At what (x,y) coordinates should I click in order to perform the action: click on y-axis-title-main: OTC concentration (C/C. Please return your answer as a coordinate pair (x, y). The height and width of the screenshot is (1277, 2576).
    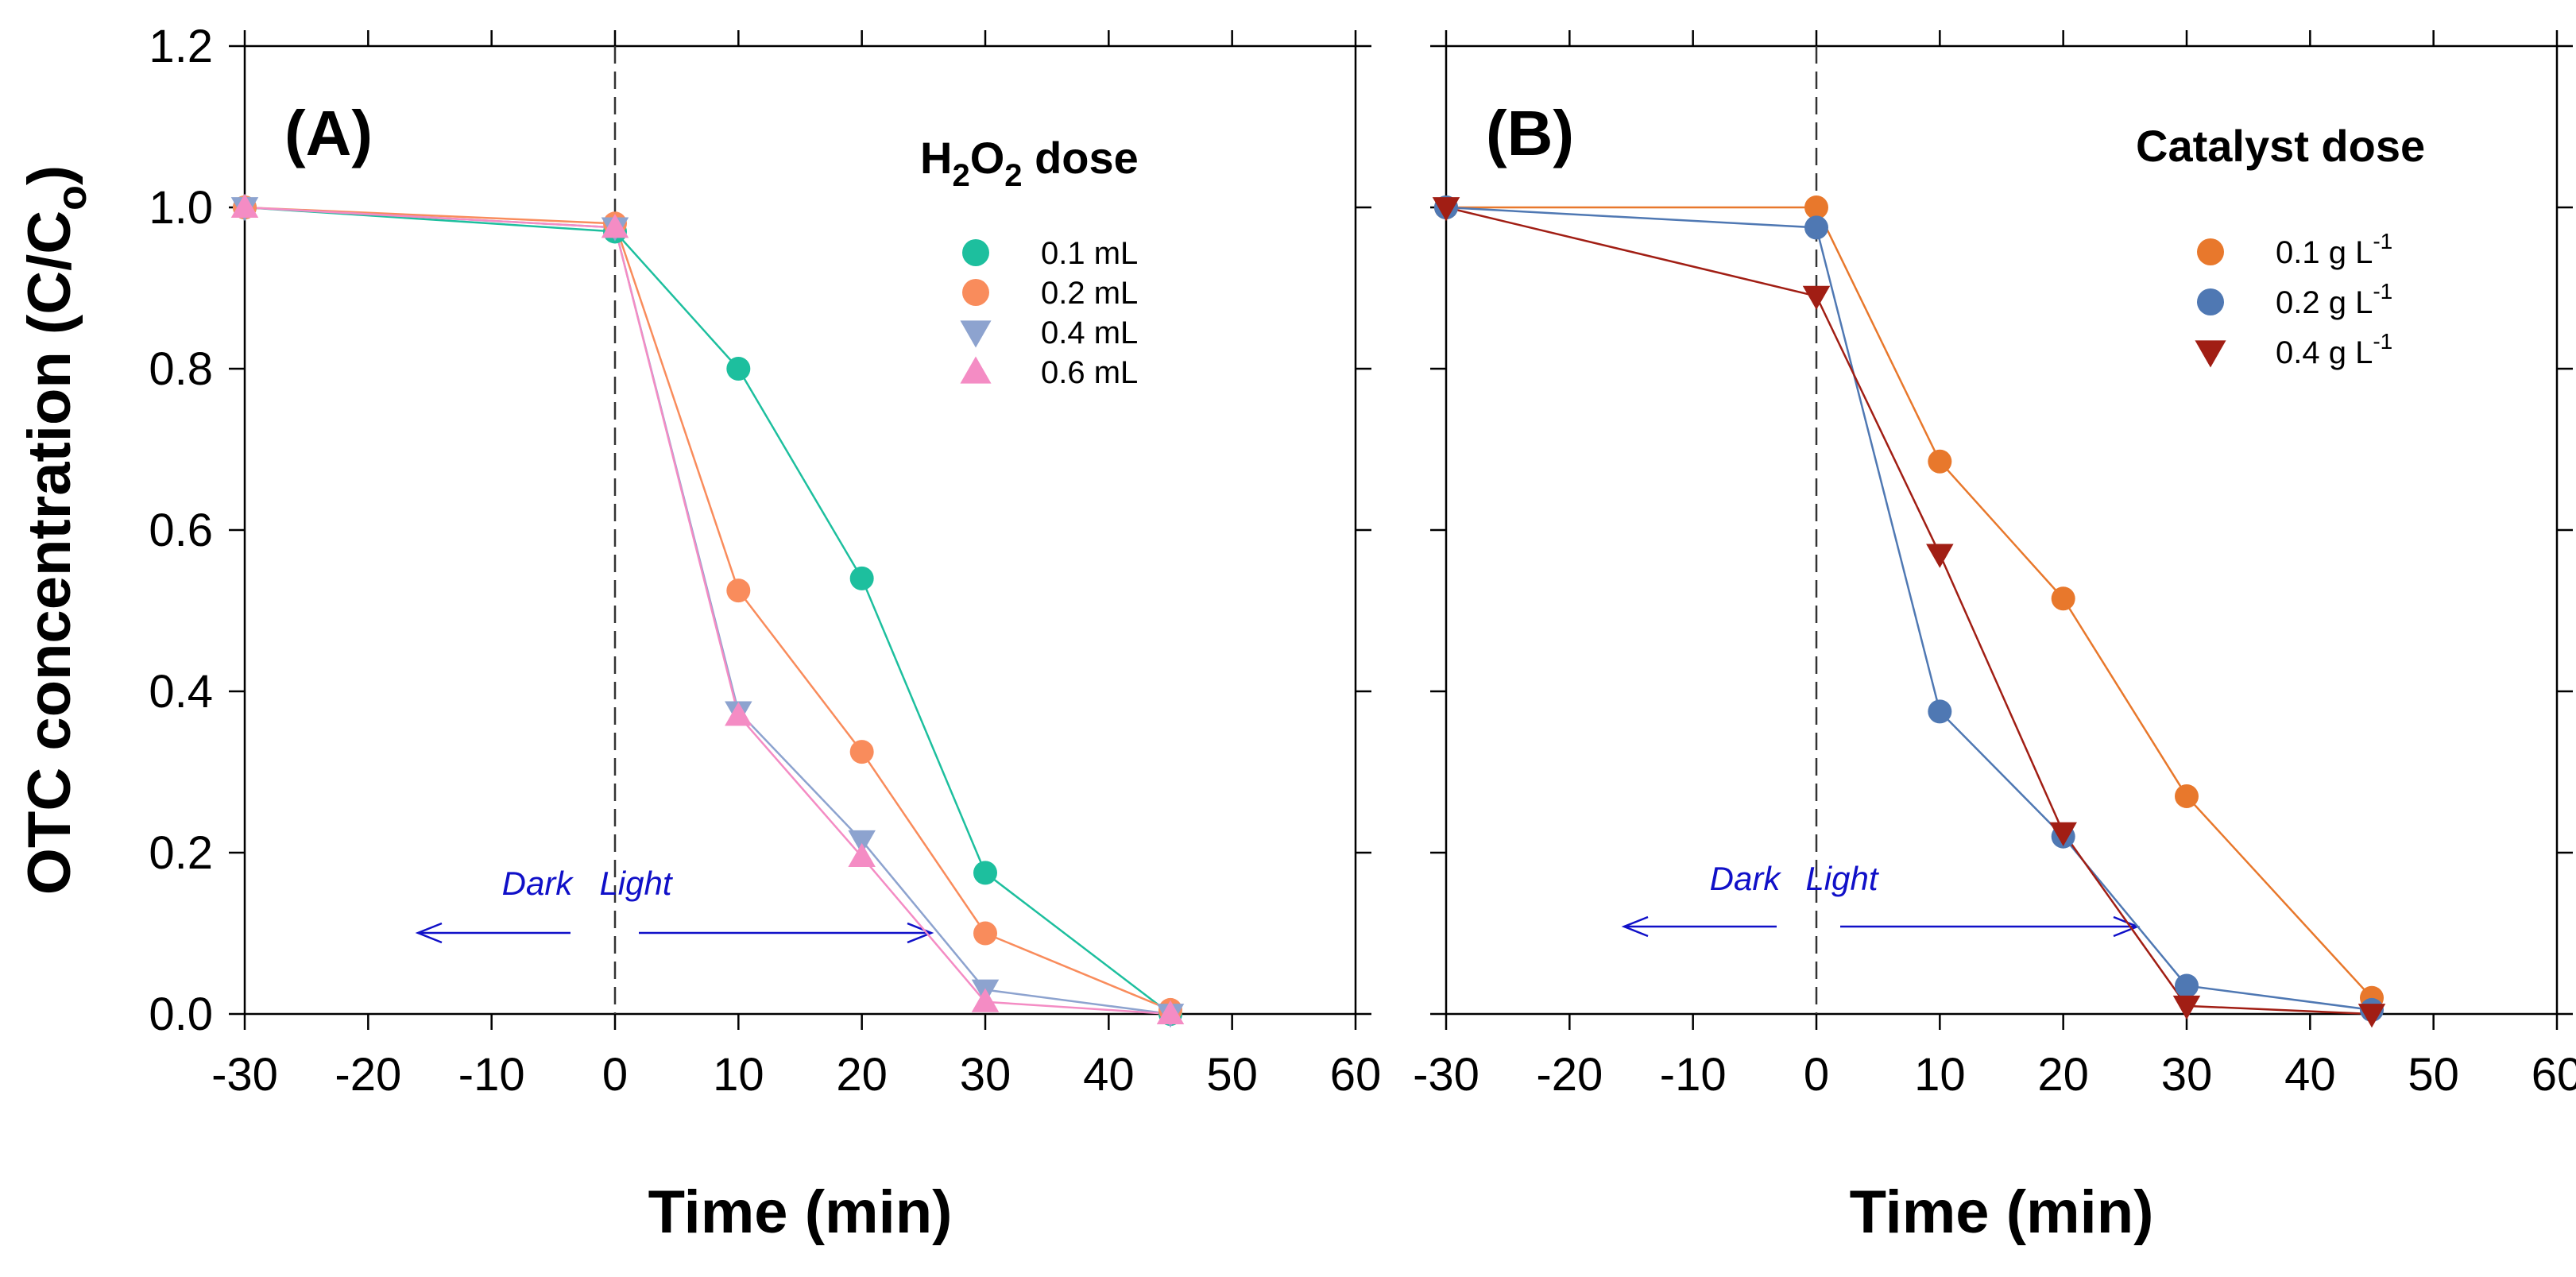
    Looking at the image, I should click on (49, 553).